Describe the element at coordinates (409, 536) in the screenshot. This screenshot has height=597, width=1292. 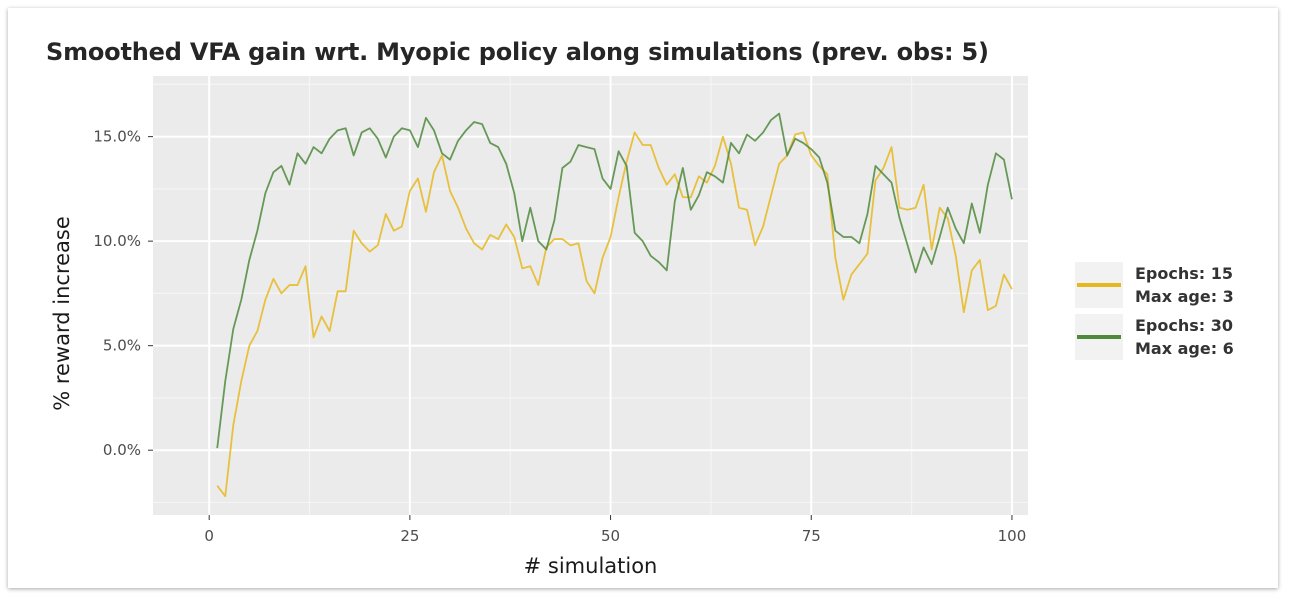
I see `x-tick-label: 25` at that location.